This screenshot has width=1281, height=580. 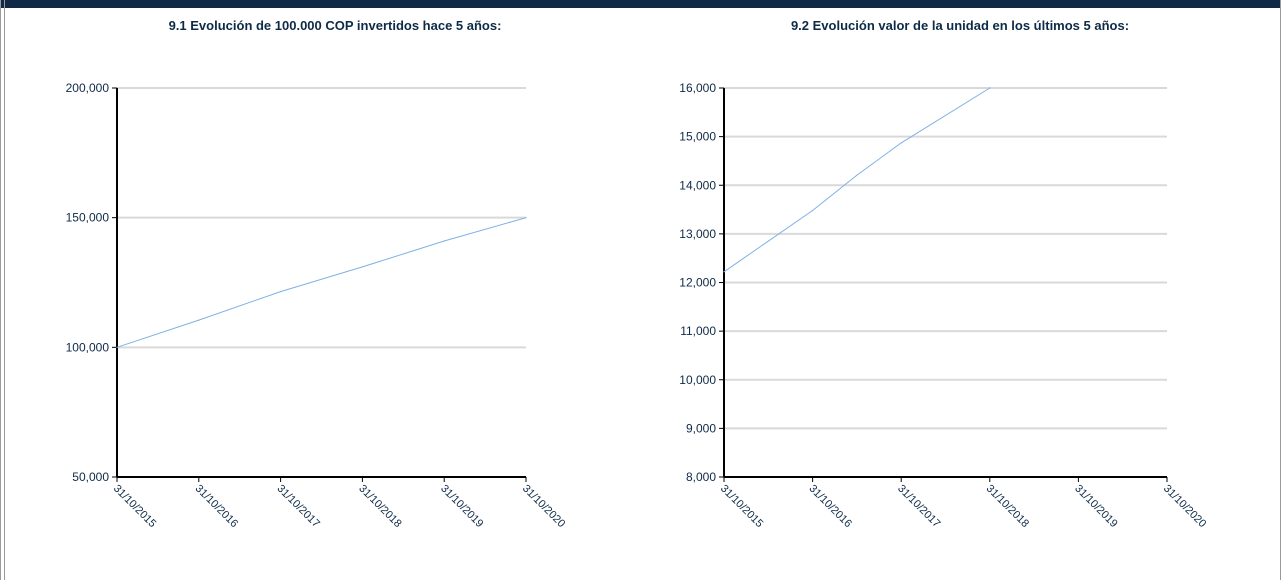 What do you see at coordinates (698, 331) in the screenshot?
I see `y-tick-label: 11,000` at bounding box center [698, 331].